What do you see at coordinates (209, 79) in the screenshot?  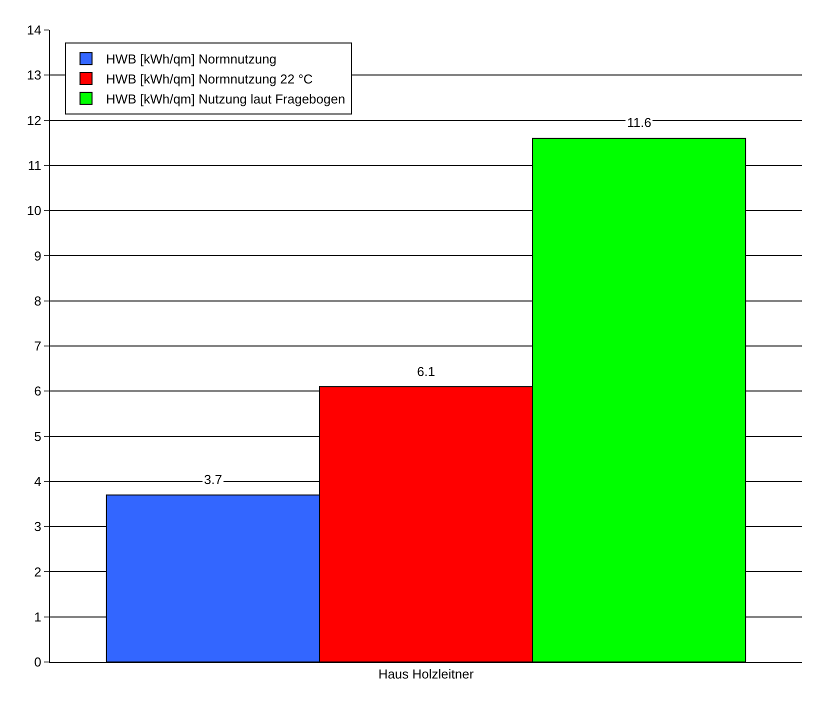 I see `legend-label: HWB [kWh/qm] Normnutzung 22 °C` at bounding box center [209, 79].